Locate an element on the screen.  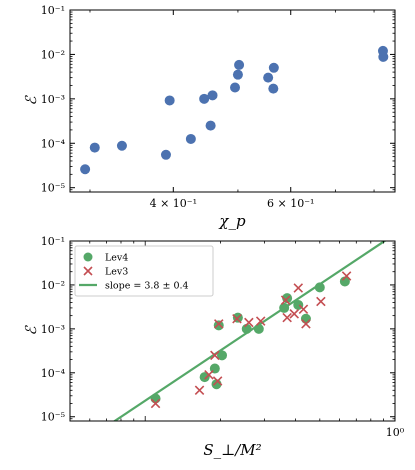
x-tick-label: 10⁰ is located at coordinates (395, 432).